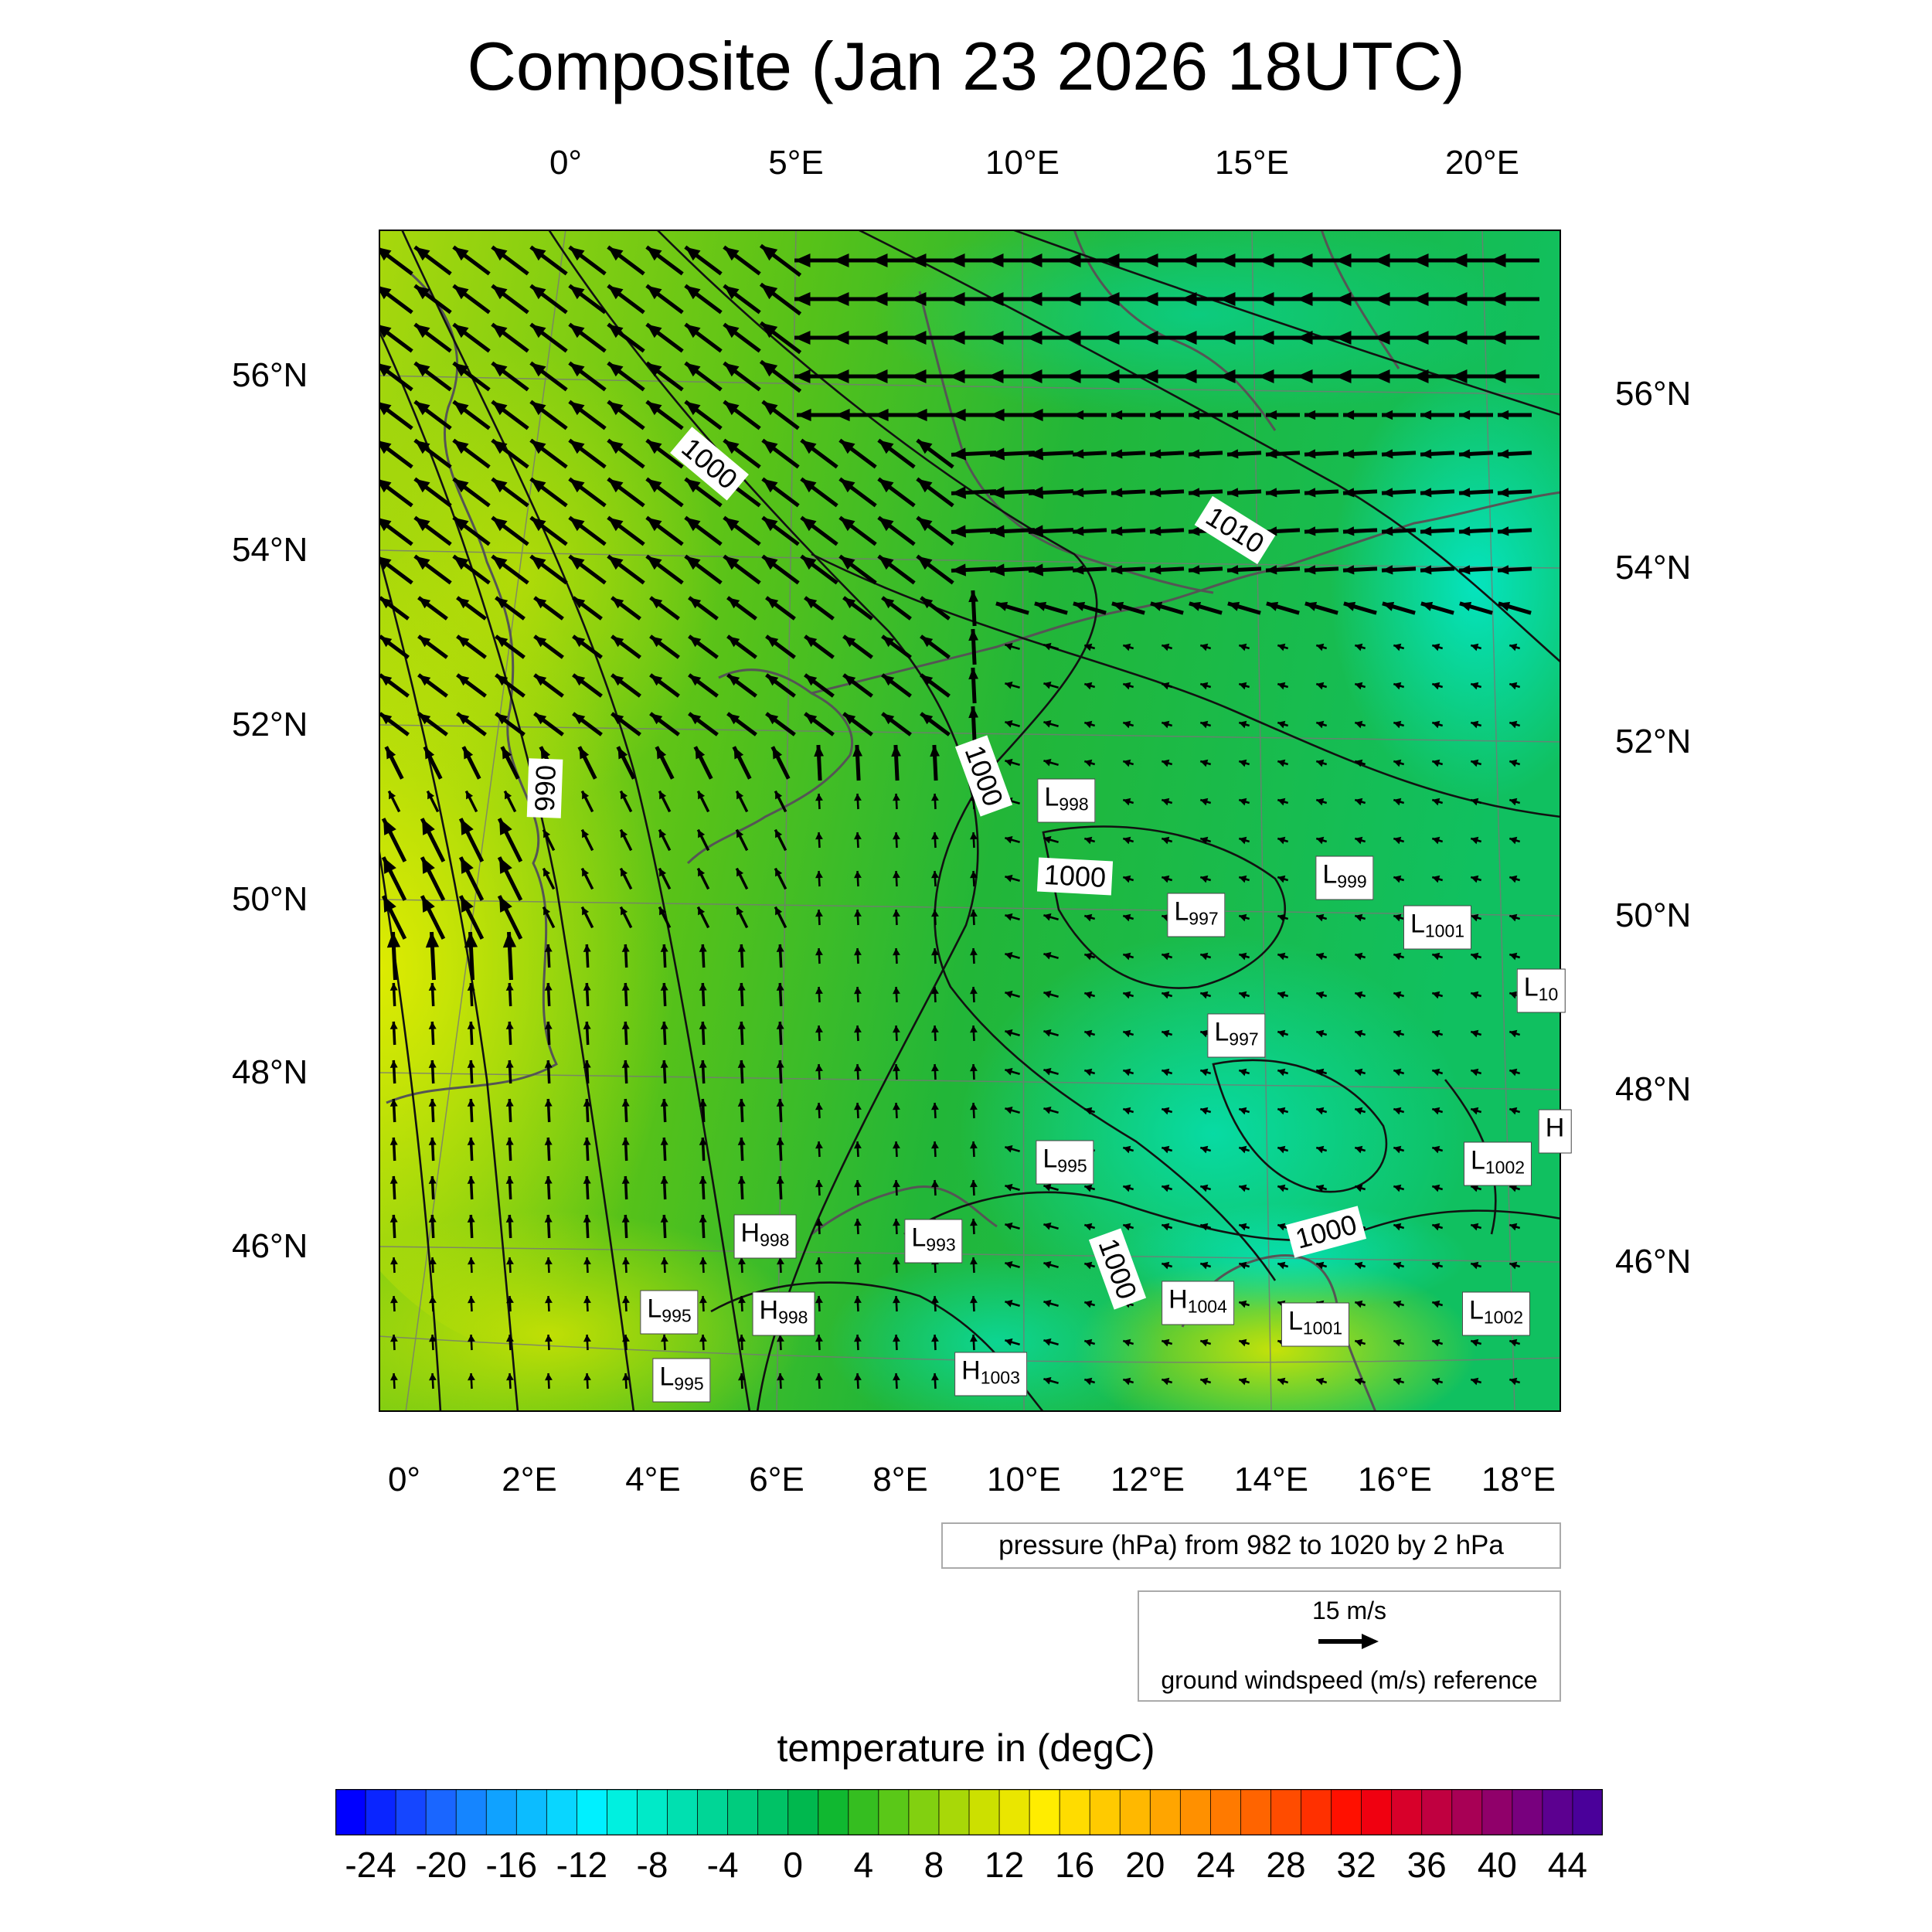  What do you see at coordinates (934, 1241) in the screenshot?
I see `pressure-center-label: L993` at bounding box center [934, 1241].